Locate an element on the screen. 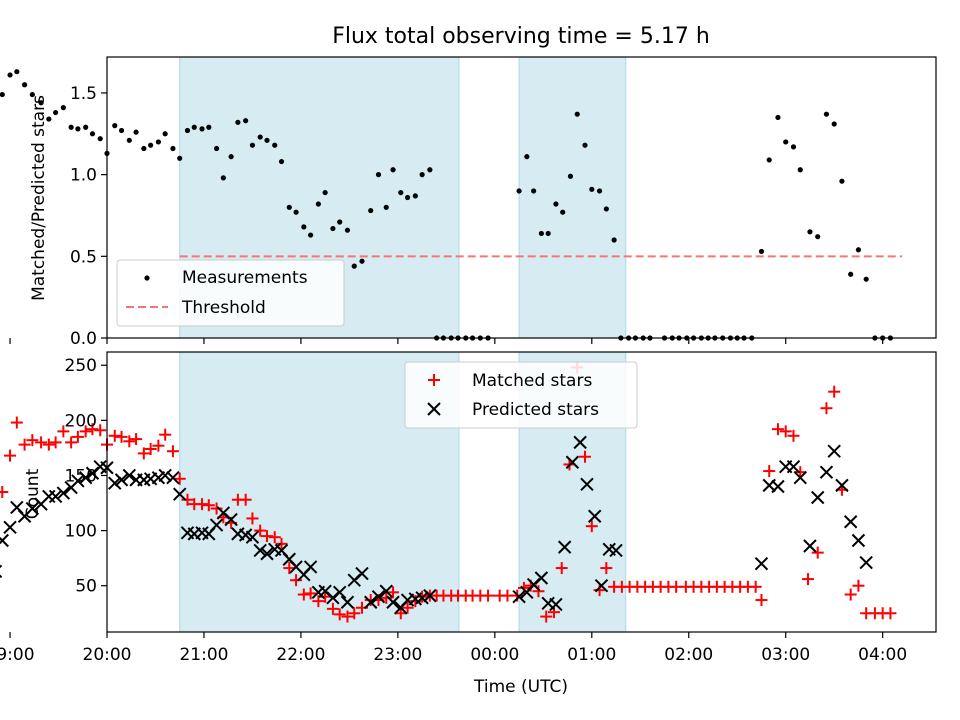 Image resolution: width=960 pixels, height=720 pixels. bottom-legend-box is located at coordinates (521, 395).